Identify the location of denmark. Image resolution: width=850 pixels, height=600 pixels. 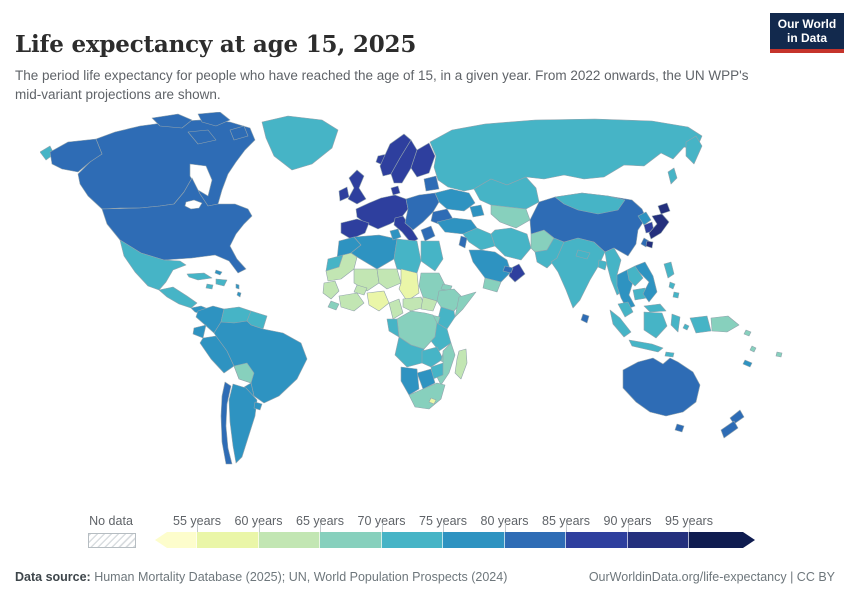
(395, 190).